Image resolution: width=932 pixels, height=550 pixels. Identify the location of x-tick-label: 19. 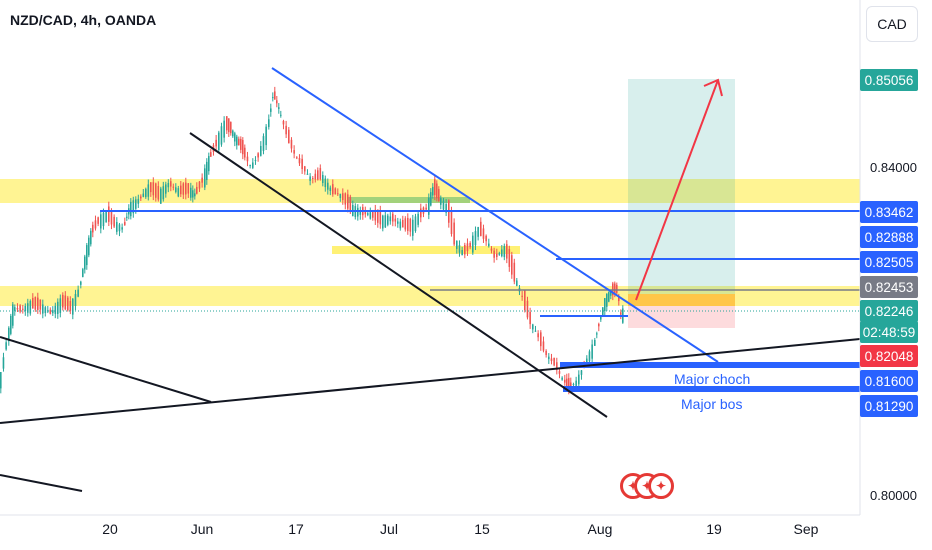
(714, 529).